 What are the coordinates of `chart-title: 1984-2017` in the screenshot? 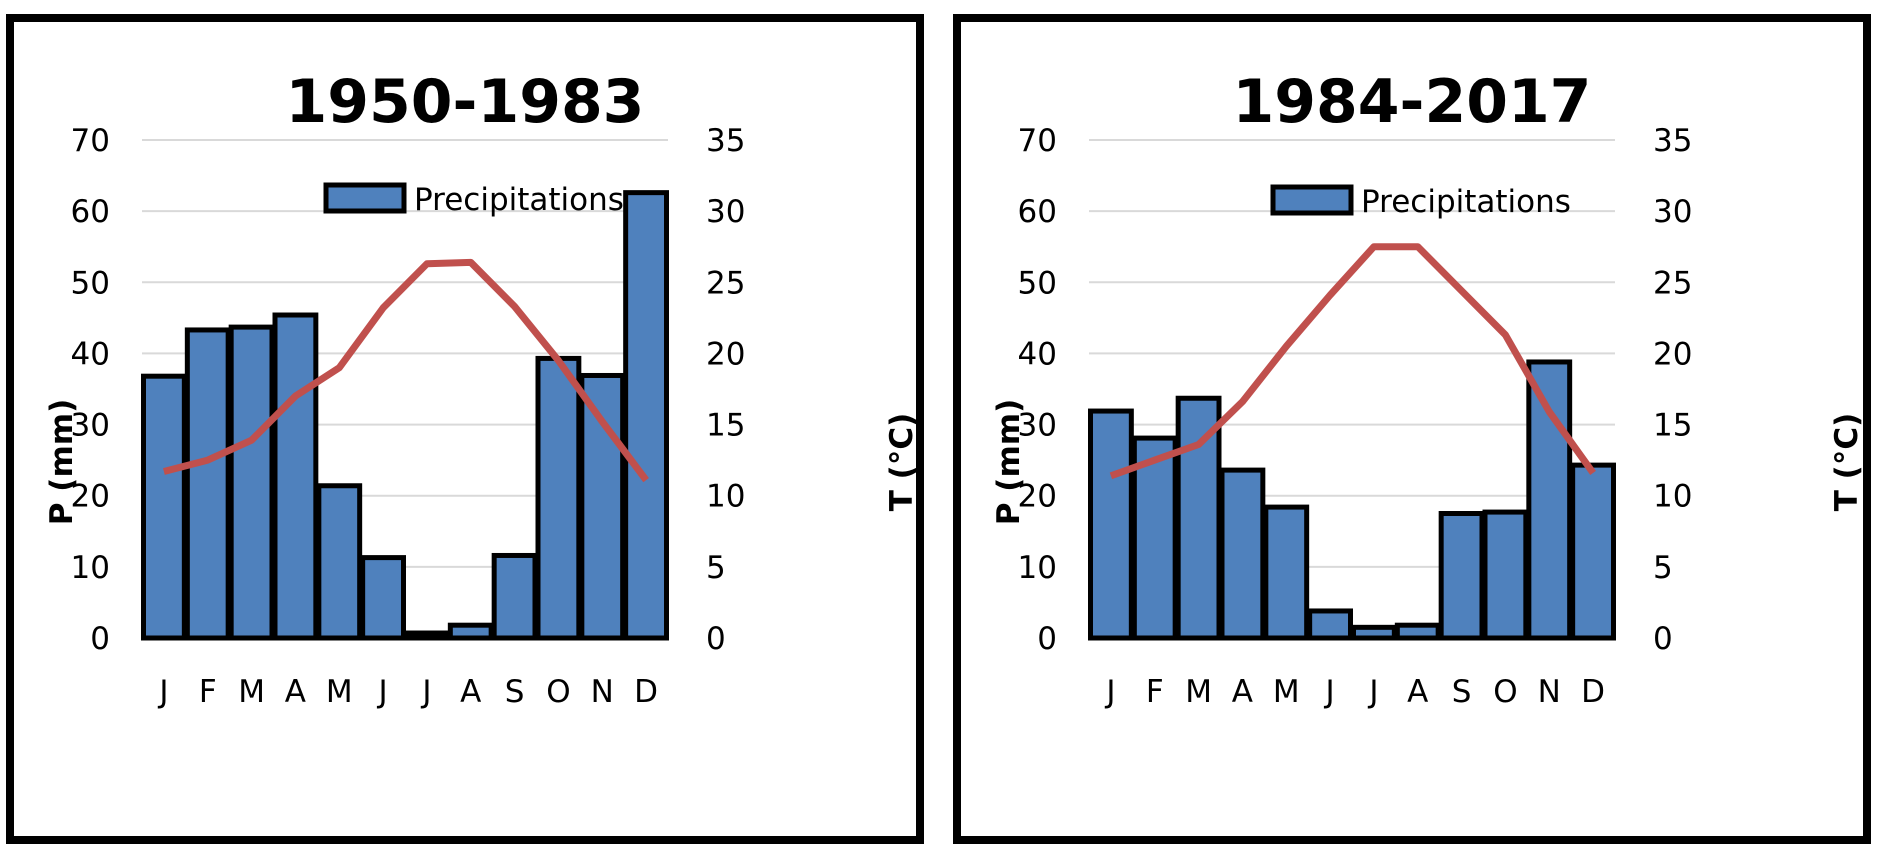 It's located at (1412, 102).